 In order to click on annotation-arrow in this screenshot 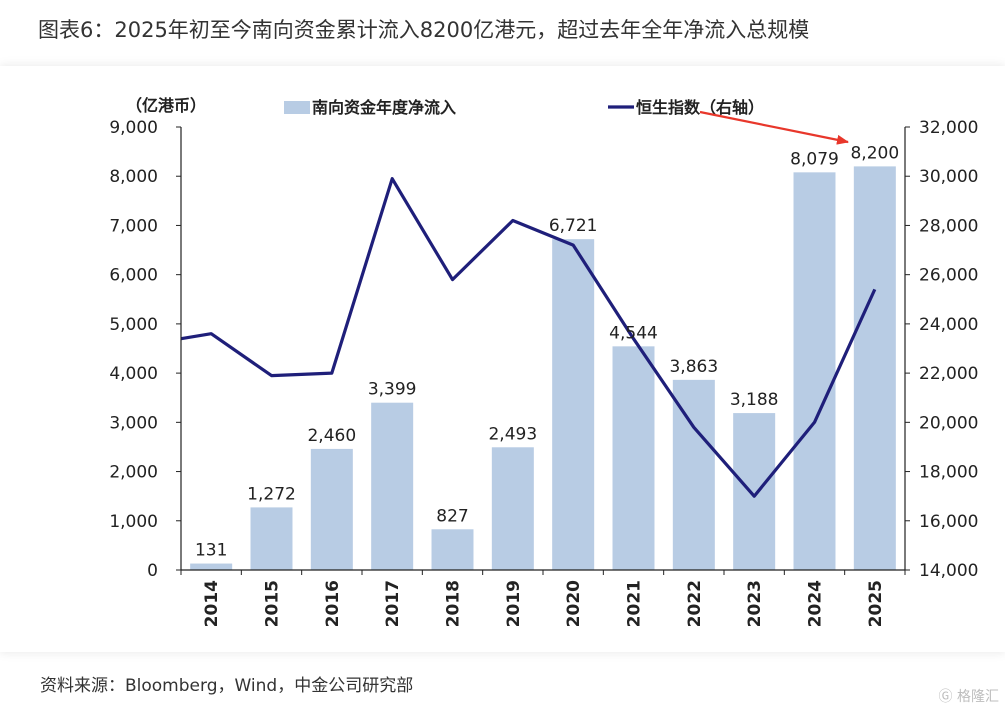, I will do `click(774, 127)`.